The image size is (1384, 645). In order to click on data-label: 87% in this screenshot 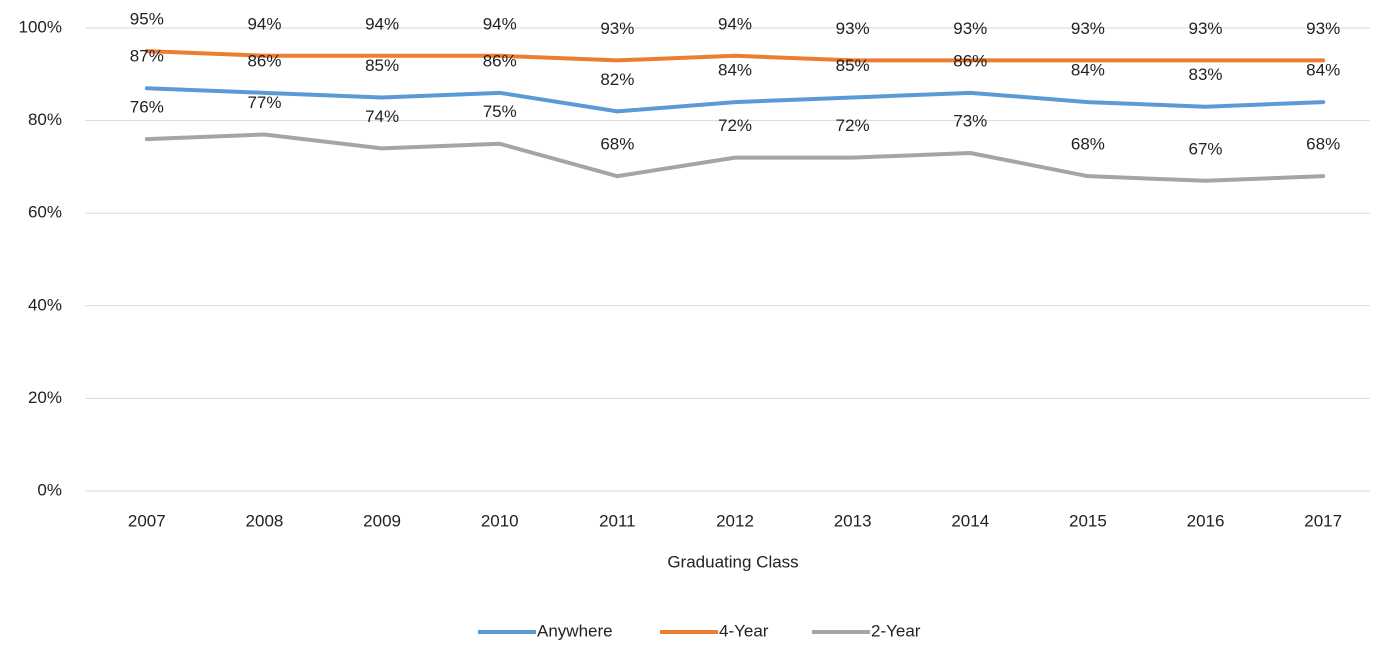, I will do `click(147, 56)`.